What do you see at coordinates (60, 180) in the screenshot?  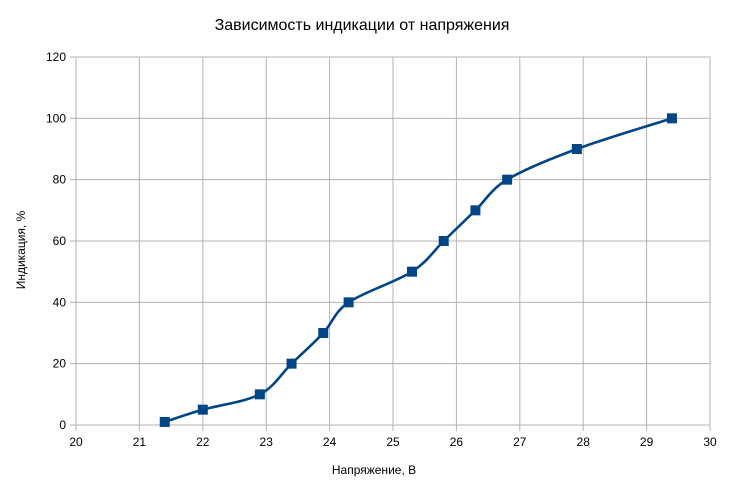 I see `y-tick-label: 80` at bounding box center [60, 180].